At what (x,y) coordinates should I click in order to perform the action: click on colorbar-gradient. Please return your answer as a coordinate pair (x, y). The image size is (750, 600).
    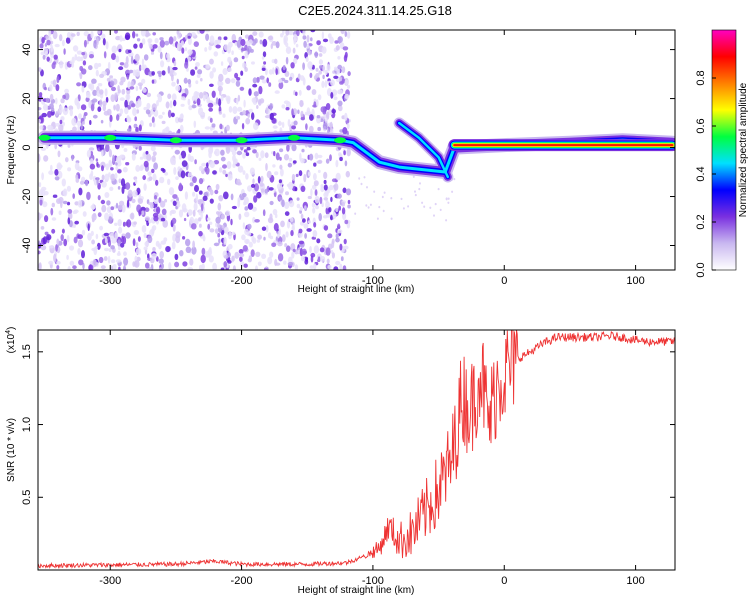
    Looking at the image, I should click on (724, 150).